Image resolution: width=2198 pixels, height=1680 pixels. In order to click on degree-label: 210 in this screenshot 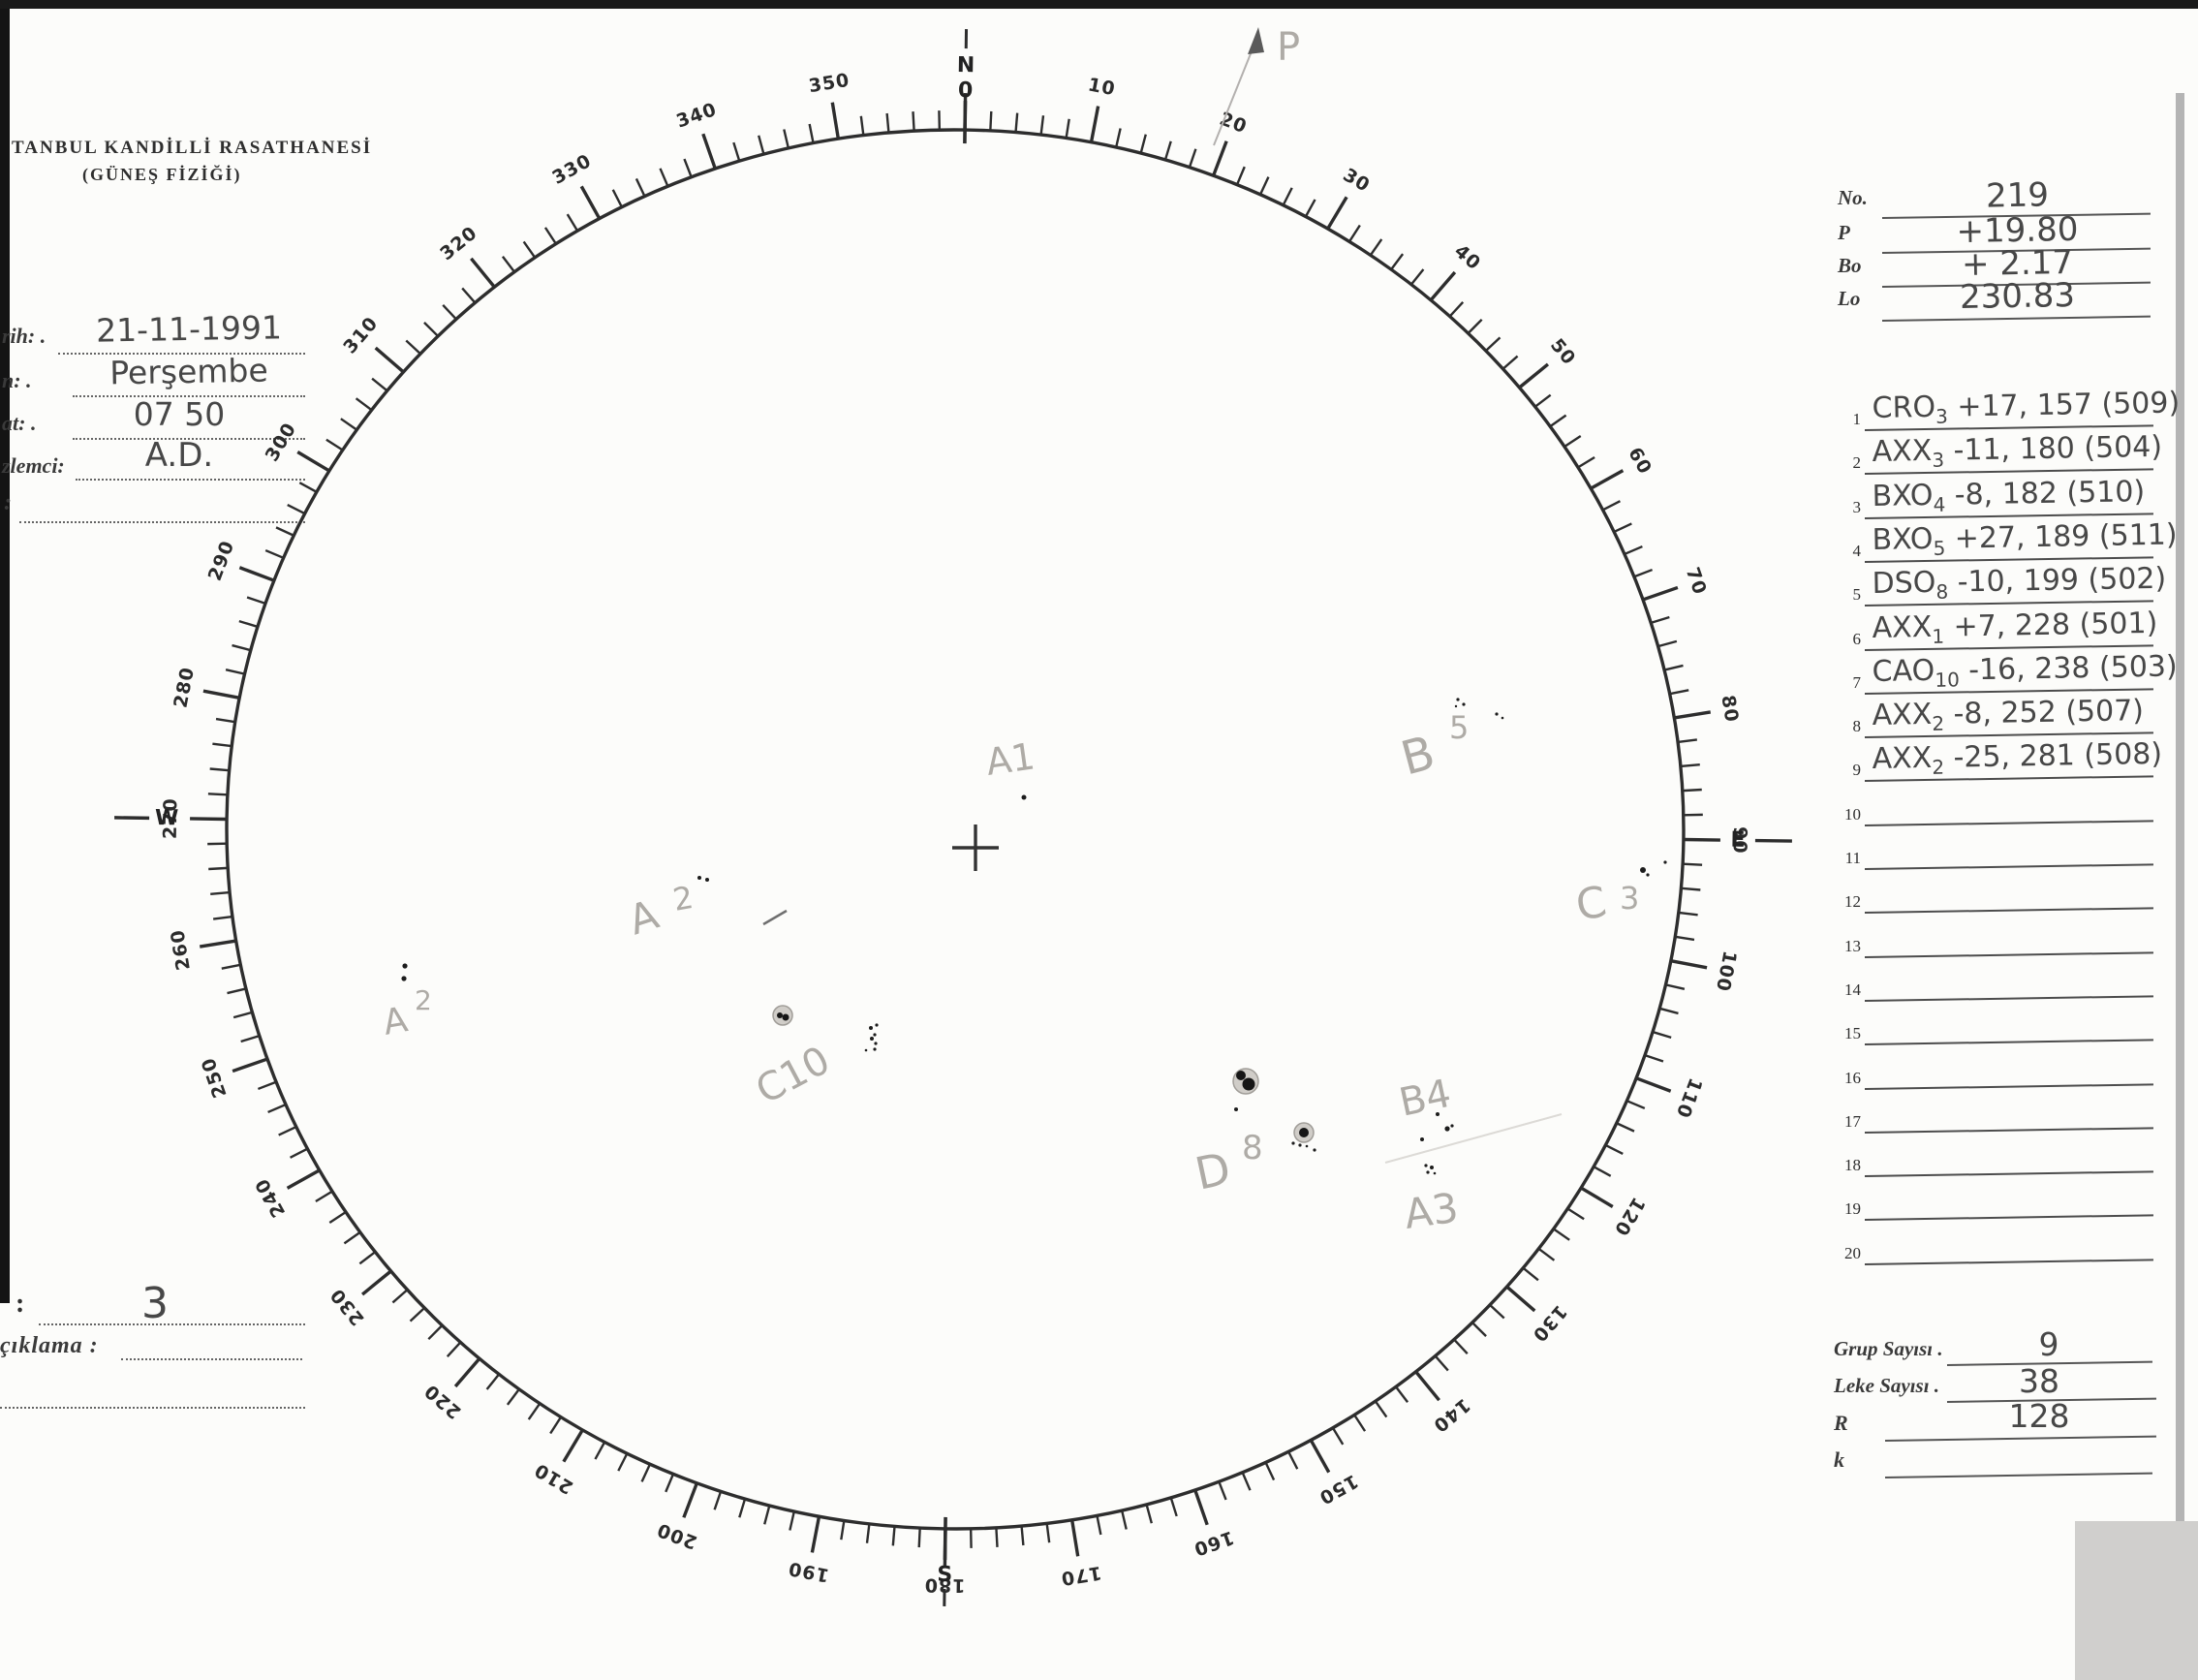, I will do `click(554, 1478)`.